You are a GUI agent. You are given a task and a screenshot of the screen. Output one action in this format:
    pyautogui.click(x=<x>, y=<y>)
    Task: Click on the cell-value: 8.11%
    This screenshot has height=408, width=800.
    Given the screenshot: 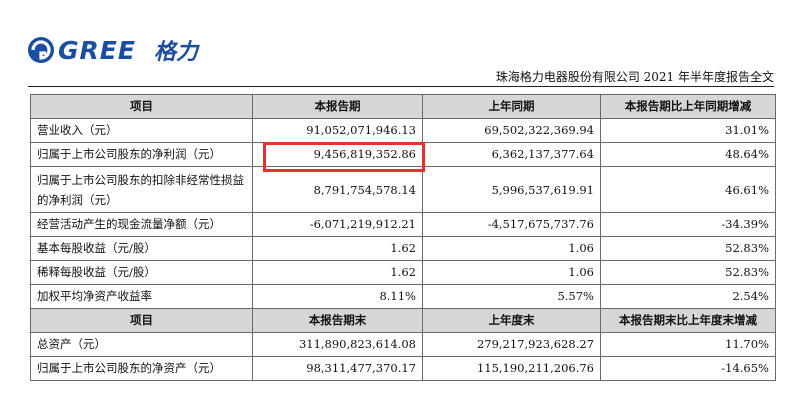 What is the action you would take?
    pyautogui.click(x=337, y=296)
    